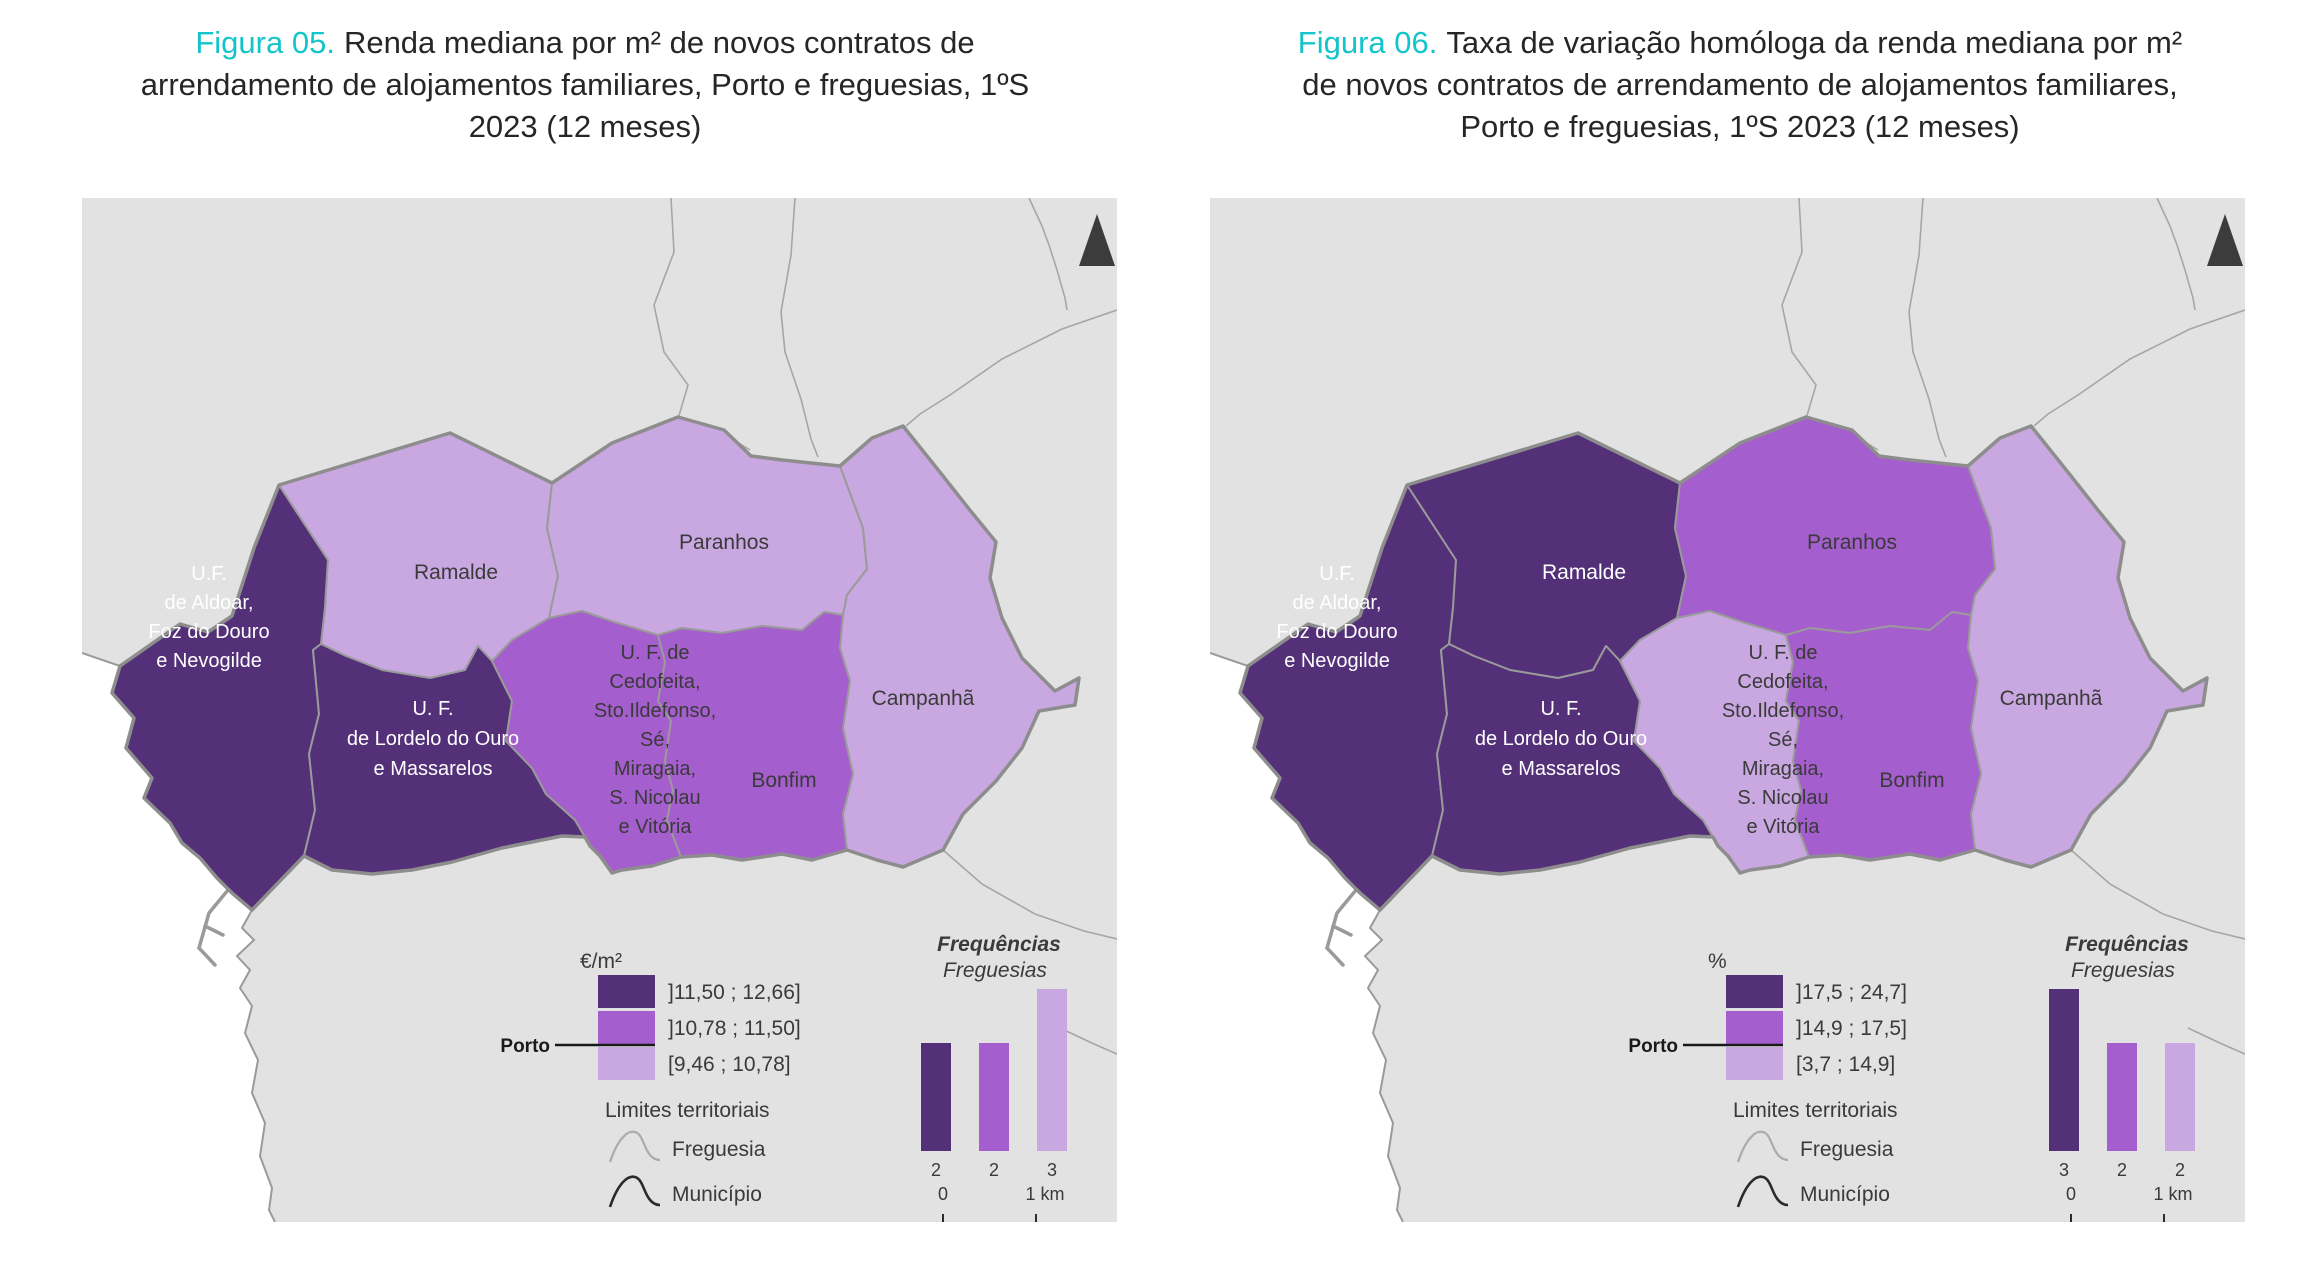  What do you see at coordinates (729, 1064) in the screenshot?
I see `legend-class-label-2: [9,46 ; 10,78]` at bounding box center [729, 1064].